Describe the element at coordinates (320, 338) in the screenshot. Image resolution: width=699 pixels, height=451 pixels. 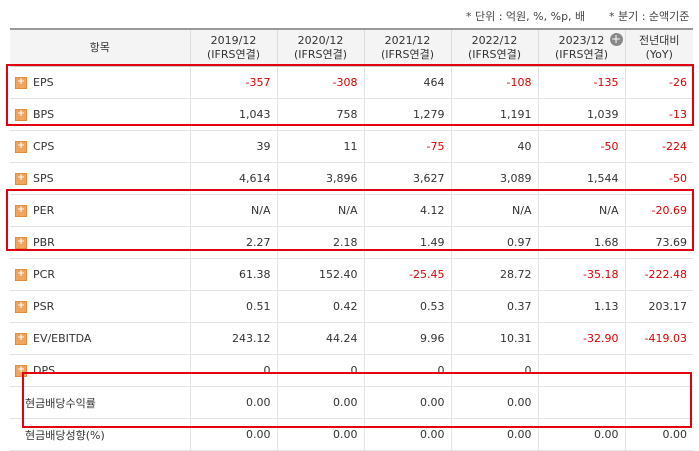
I see `table-cell: 44.24` at that location.